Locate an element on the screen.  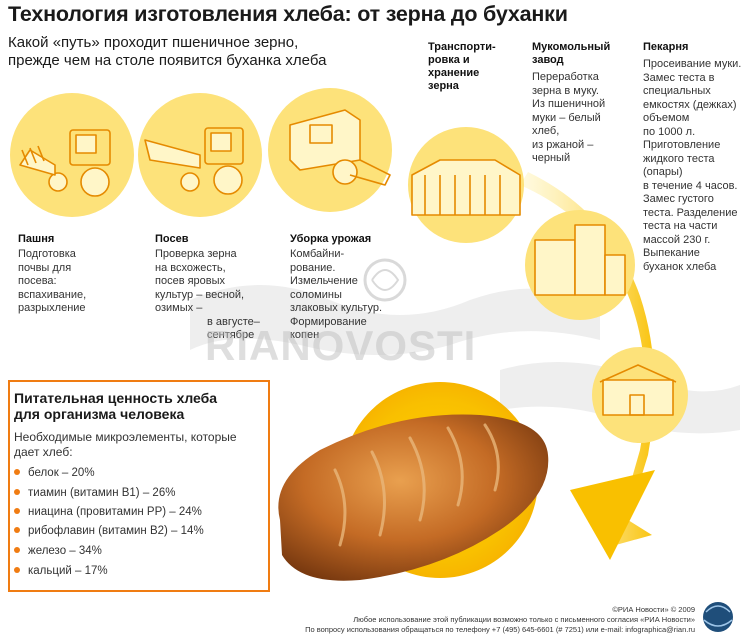
stage-text-line: разрыхление is located at coordinates (52, 308).